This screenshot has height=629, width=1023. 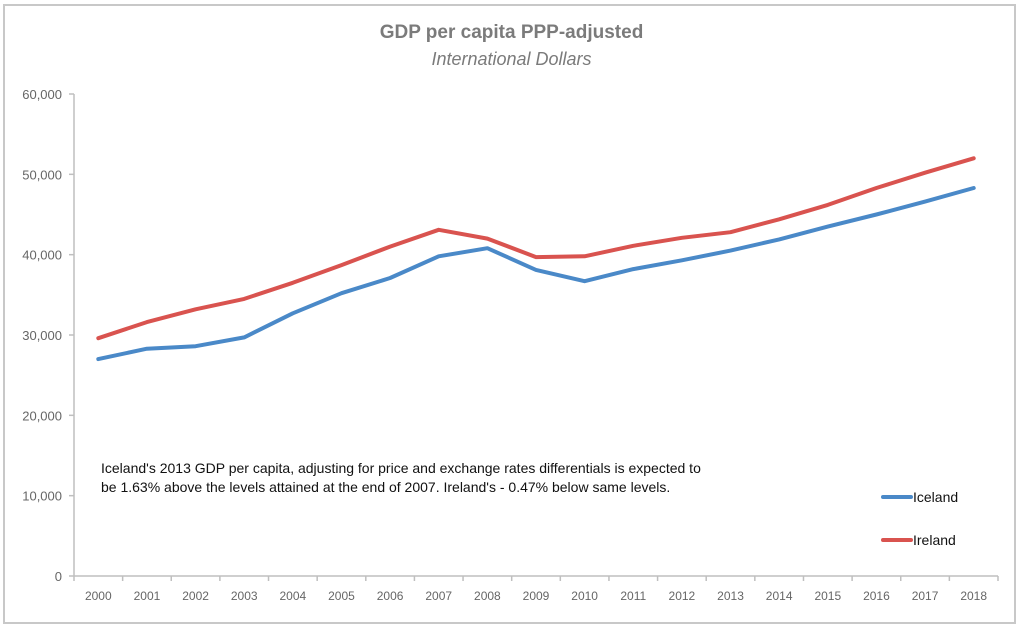 I want to click on legend-label-ireland: Ireland, so click(x=934, y=540).